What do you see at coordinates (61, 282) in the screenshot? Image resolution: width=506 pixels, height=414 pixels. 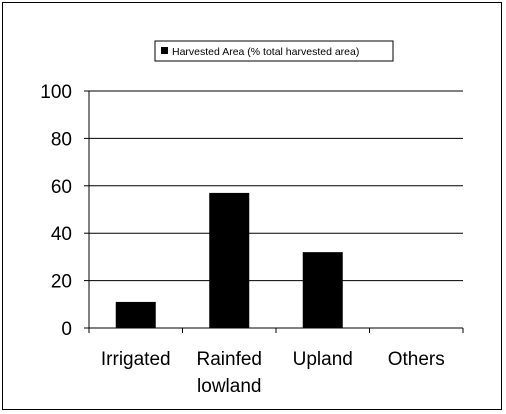 I see `y-tick-label: 20` at bounding box center [61, 282].